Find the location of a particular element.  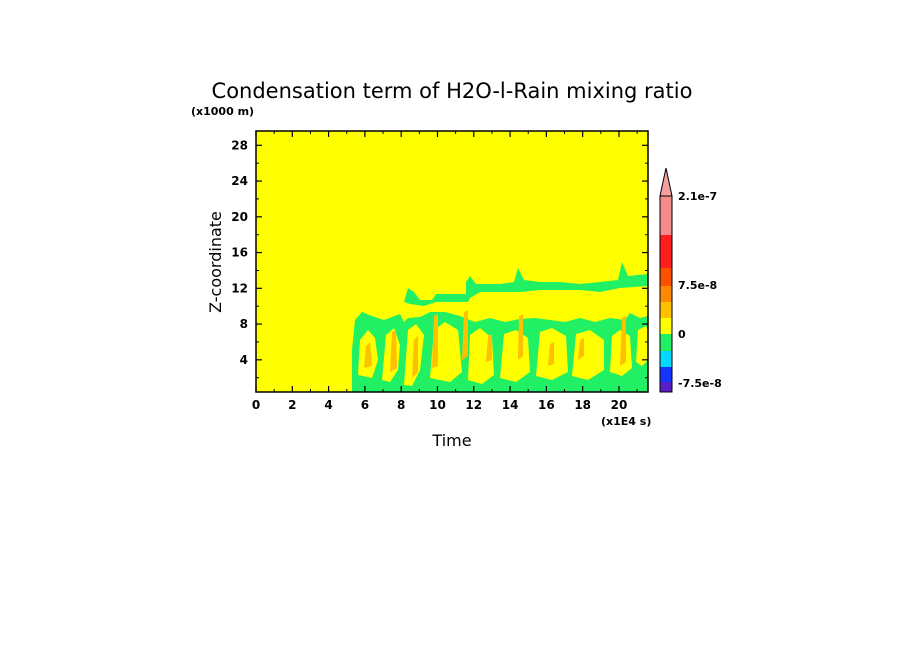

y-tick-label: 20 is located at coordinates (239, 217).